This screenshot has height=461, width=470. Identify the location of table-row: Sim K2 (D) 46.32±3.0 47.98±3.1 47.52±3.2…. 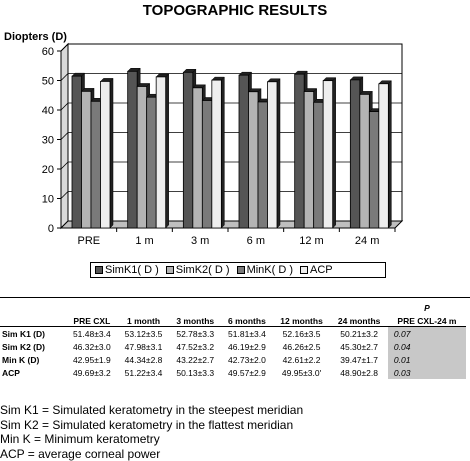
(233, 346).